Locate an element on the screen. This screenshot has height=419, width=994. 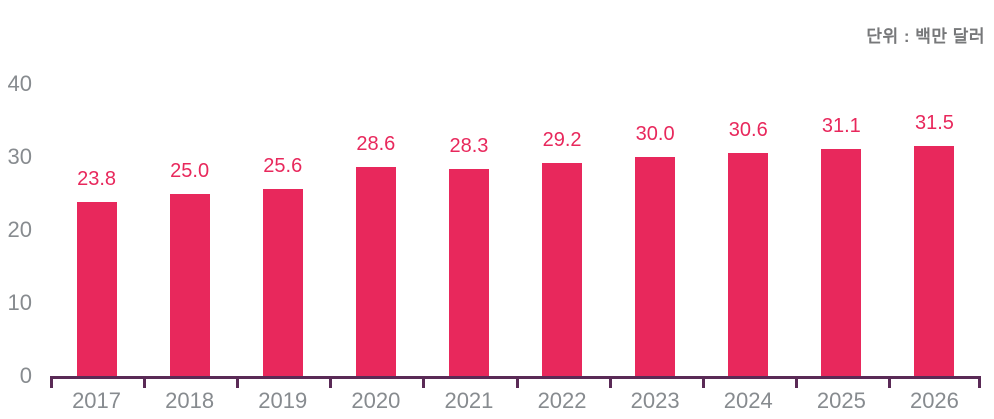
bar-2019 is located at coordinates (282, 282).